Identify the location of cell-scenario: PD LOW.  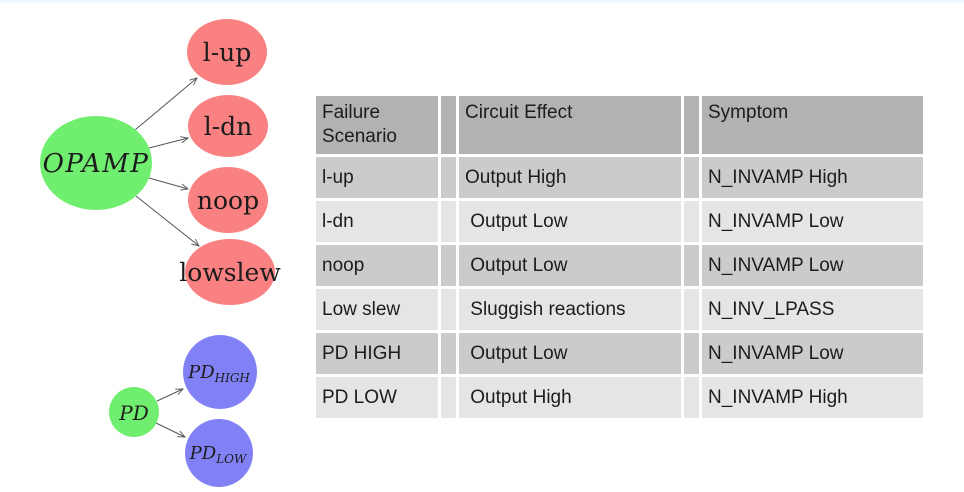
(377, 397).